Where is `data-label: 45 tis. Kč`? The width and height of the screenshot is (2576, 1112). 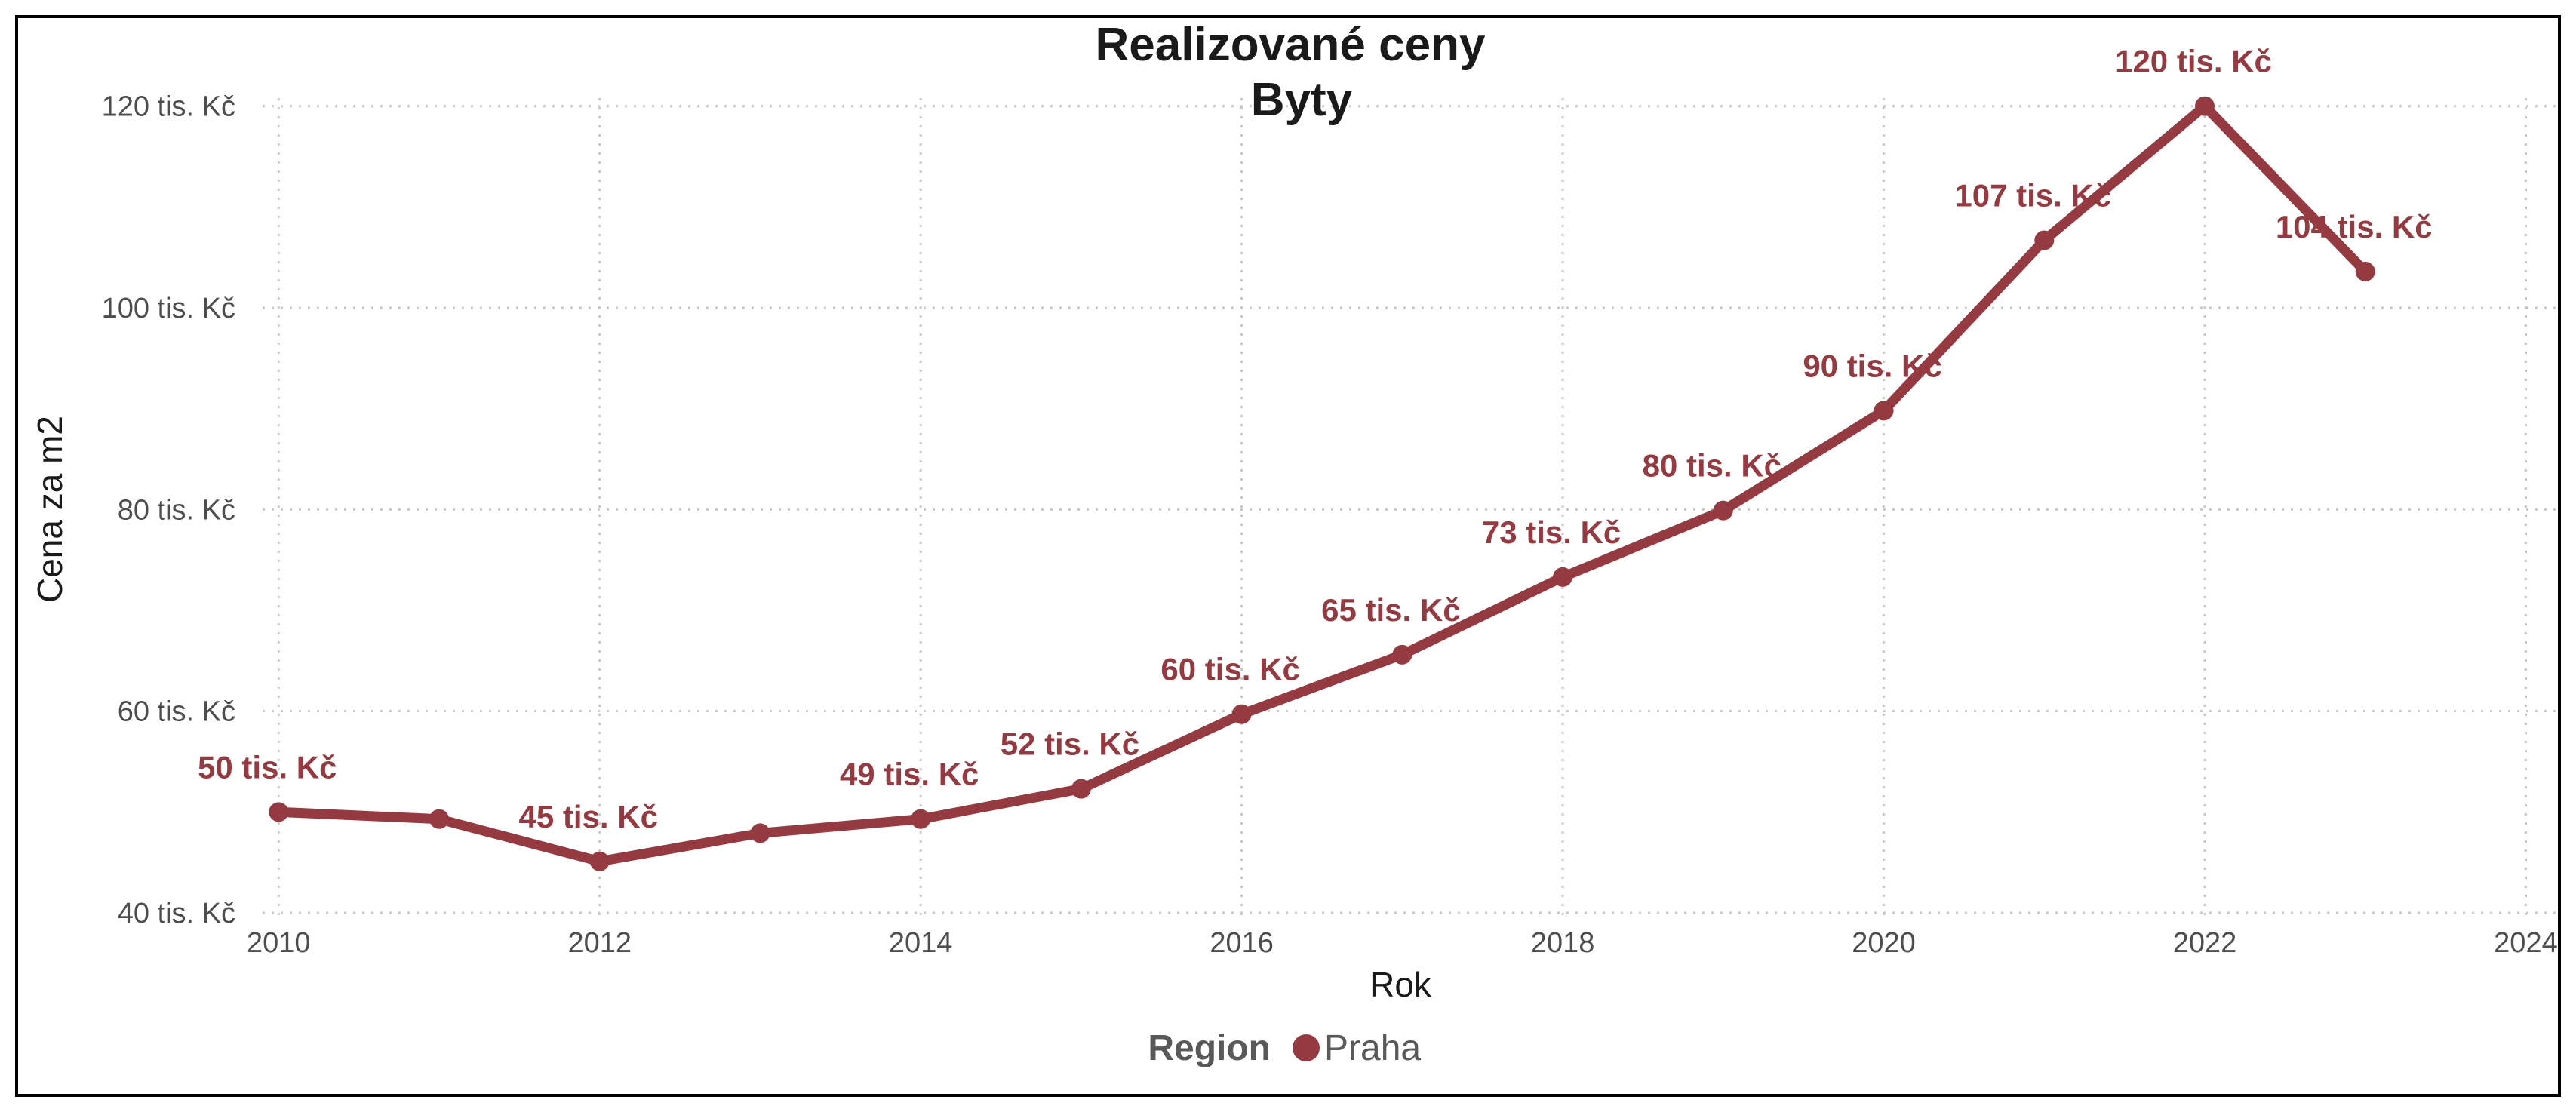
data-label: 45 tis. Kč is located at coordinates (588, 816).